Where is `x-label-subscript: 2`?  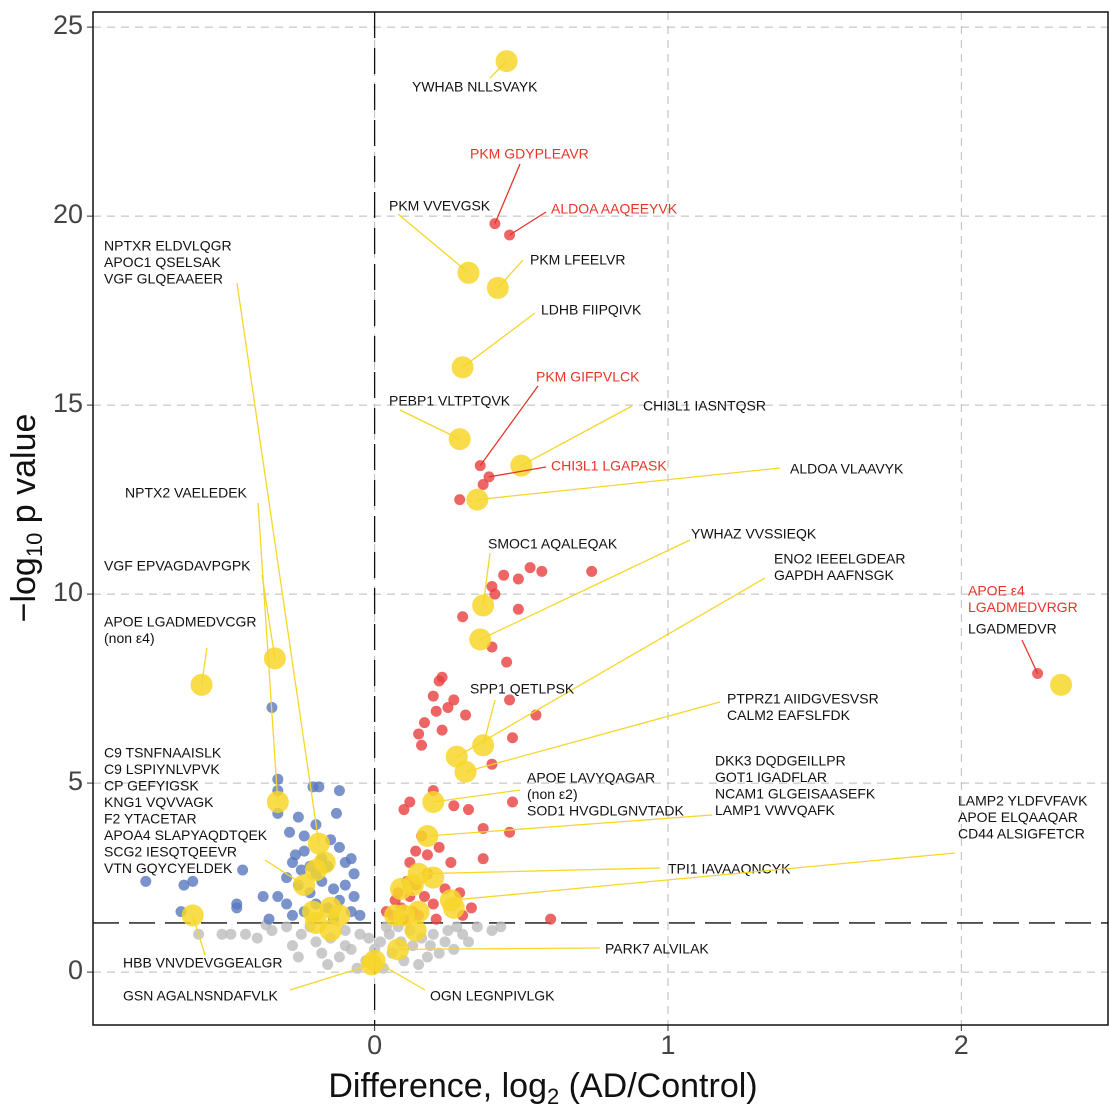
x-label-subscript: 2 is located at coordinates (553, 1096).